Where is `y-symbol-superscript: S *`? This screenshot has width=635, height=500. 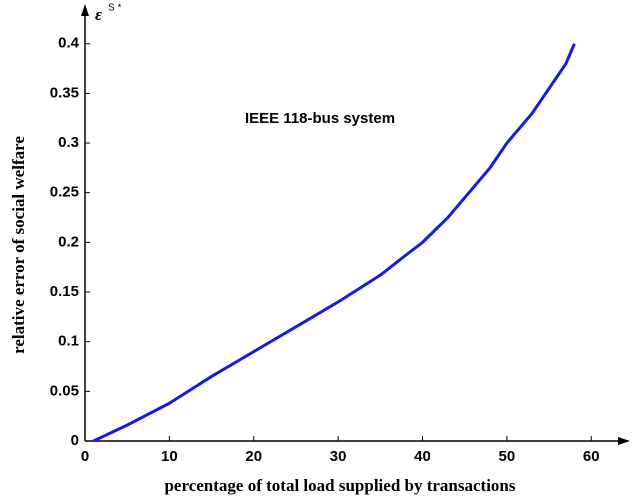 y-symbol-superscript: S * is located at coordinates (114, 8).